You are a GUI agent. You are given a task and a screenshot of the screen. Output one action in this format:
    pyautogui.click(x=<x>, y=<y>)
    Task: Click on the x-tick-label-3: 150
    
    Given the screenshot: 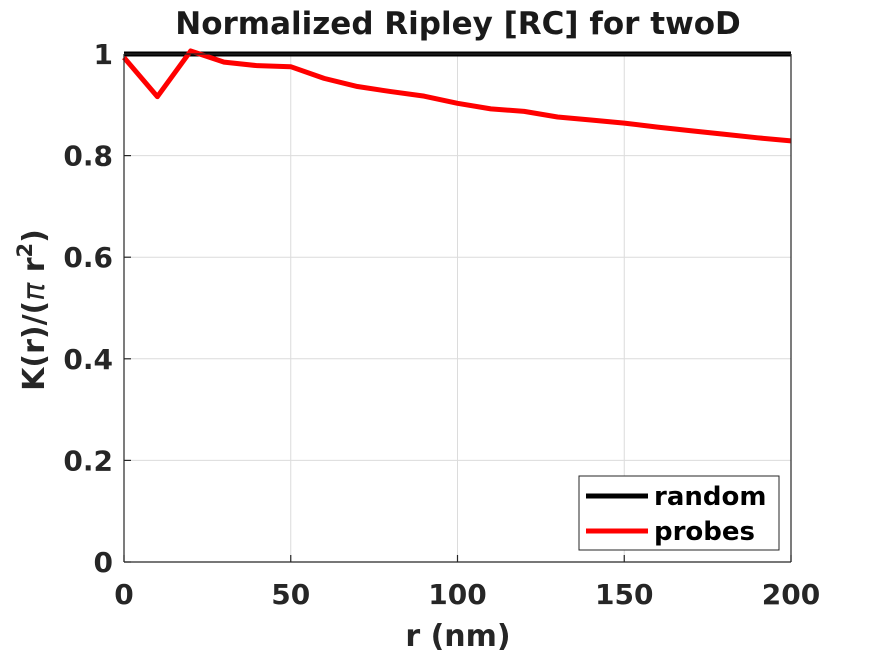 What is the action you would take?
    pyautogui.click(x=624, y=594)
    